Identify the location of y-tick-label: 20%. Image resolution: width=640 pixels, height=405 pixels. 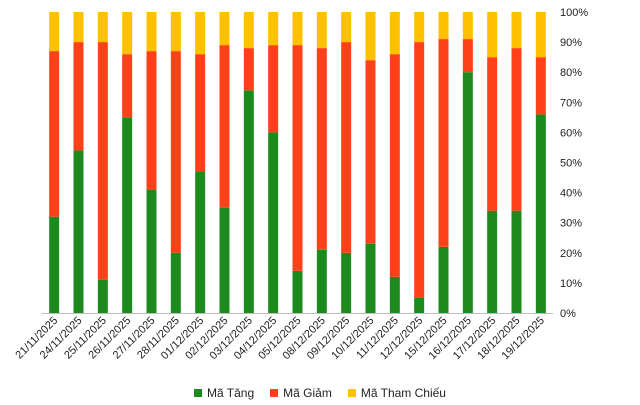
(571, 254).